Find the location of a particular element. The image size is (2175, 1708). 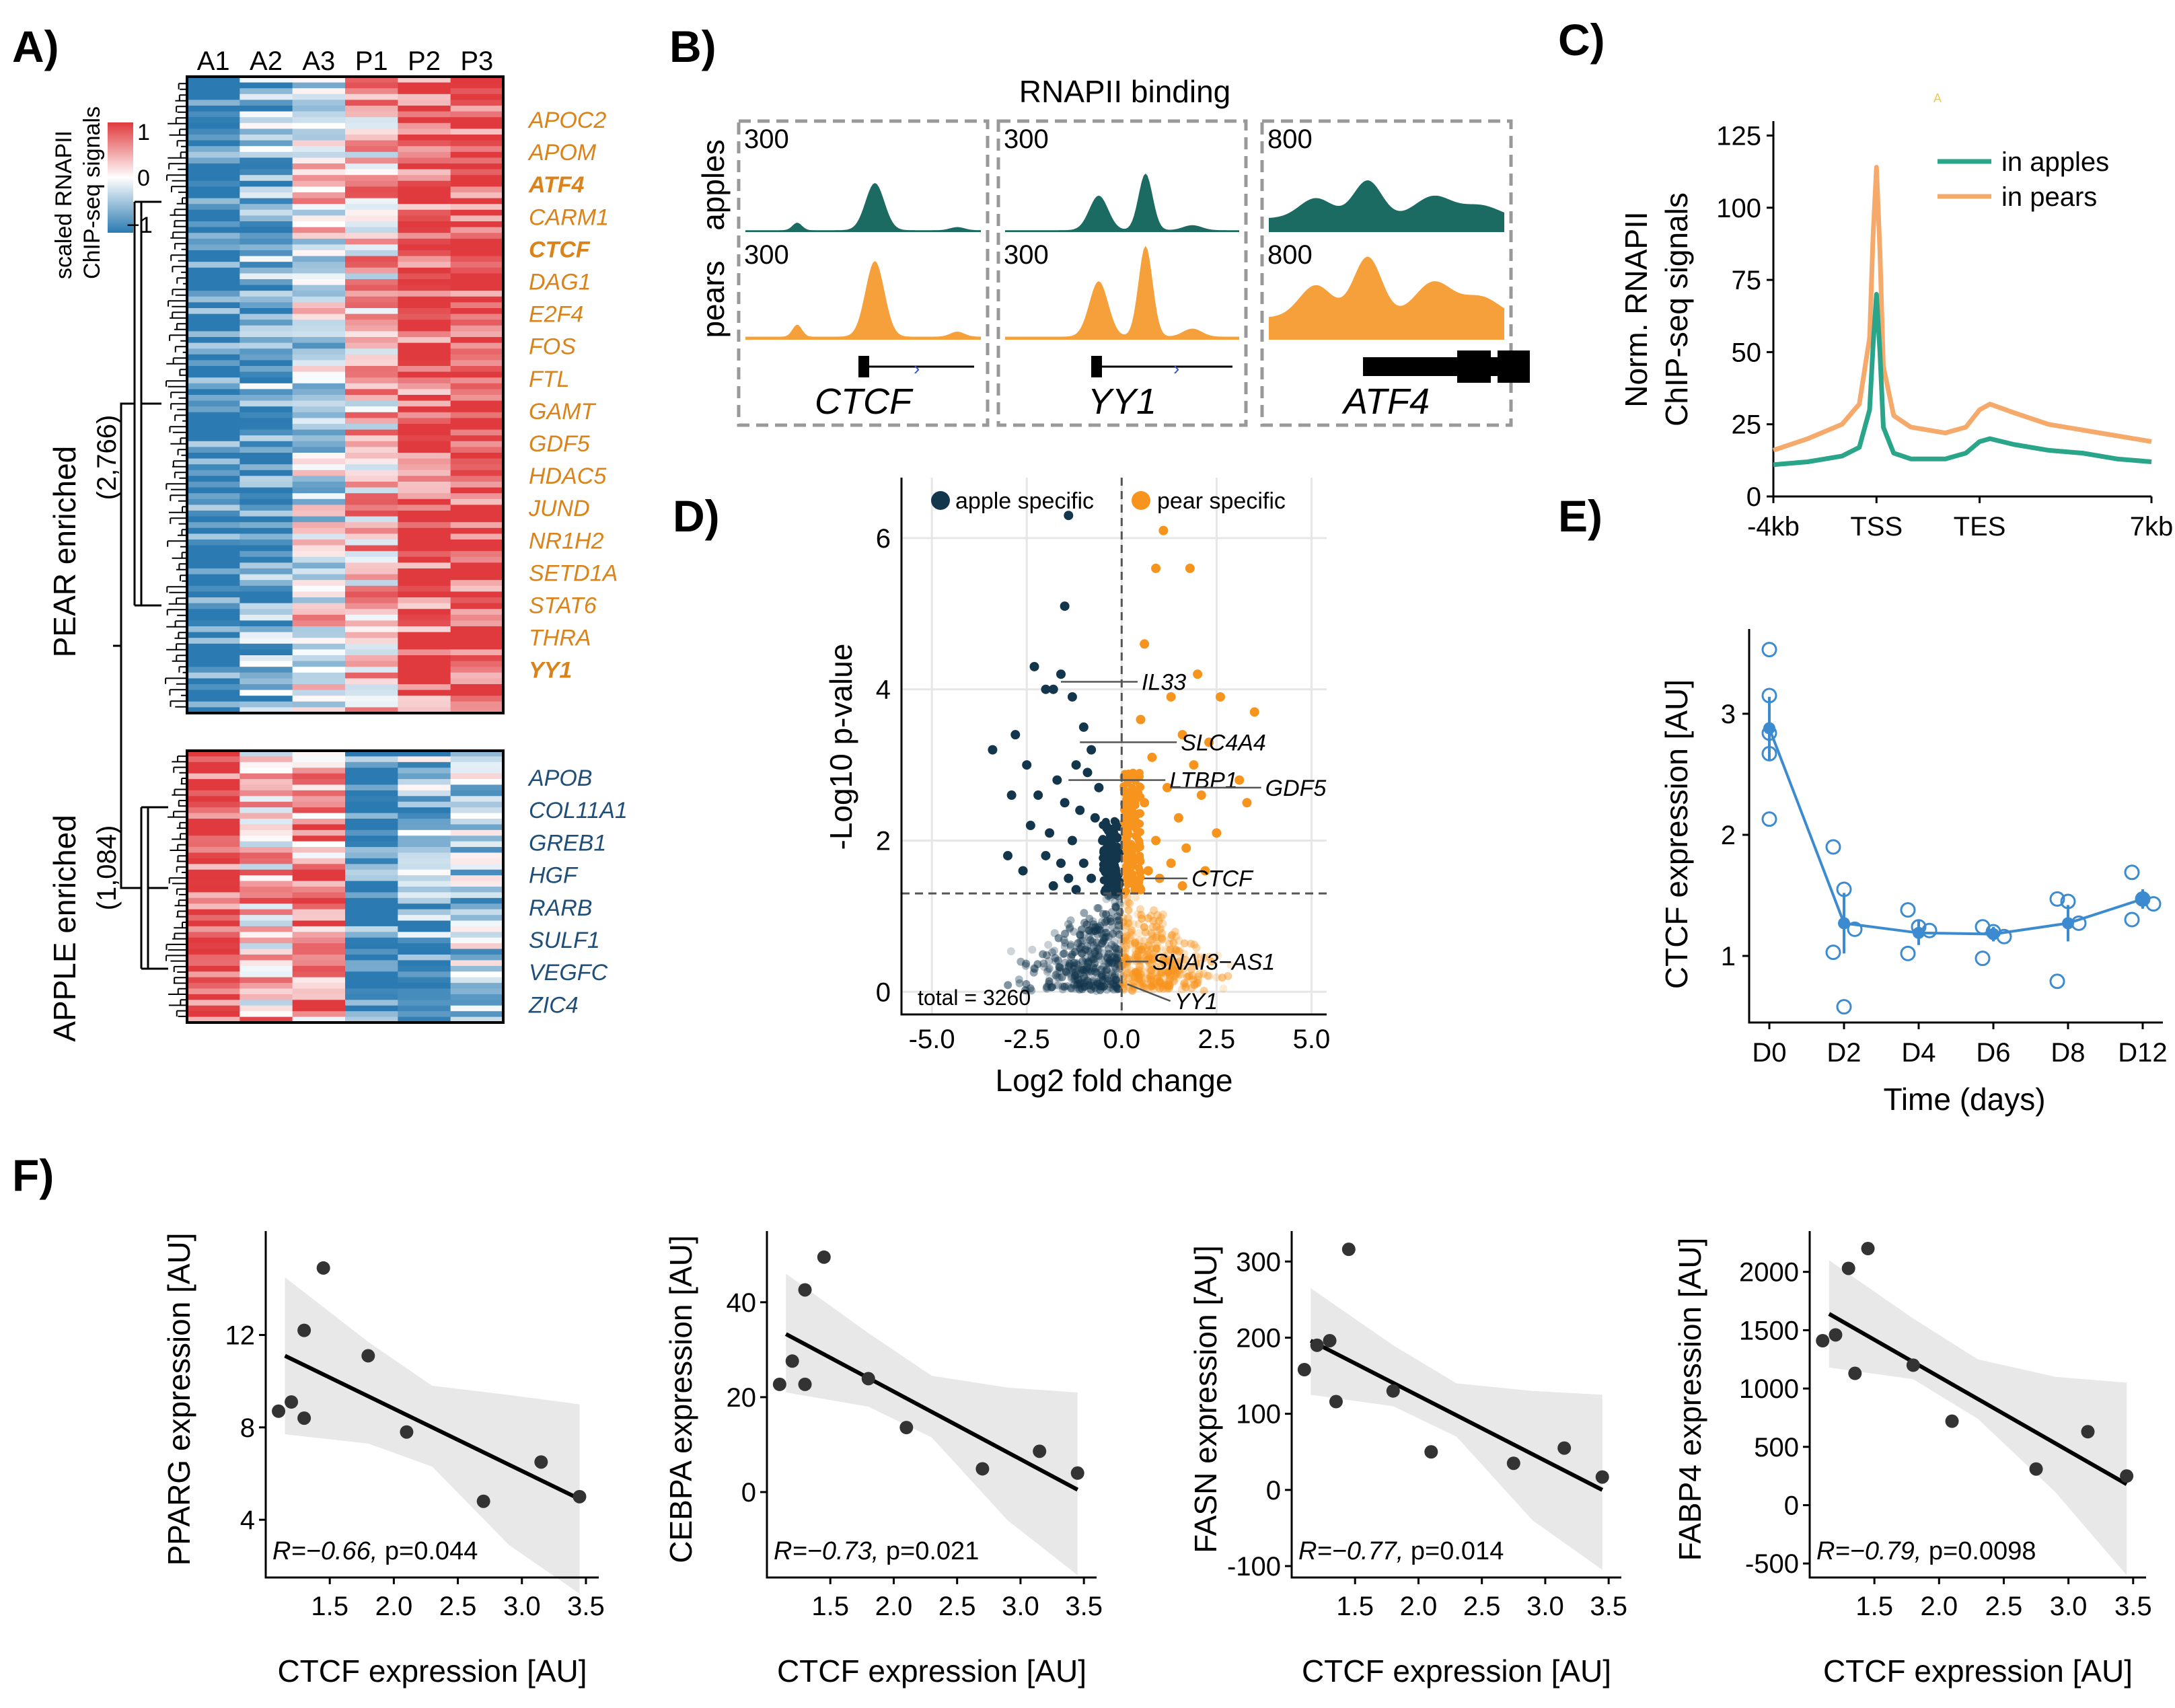

panel-f-label: F) is located at coordinates (33, 1175).